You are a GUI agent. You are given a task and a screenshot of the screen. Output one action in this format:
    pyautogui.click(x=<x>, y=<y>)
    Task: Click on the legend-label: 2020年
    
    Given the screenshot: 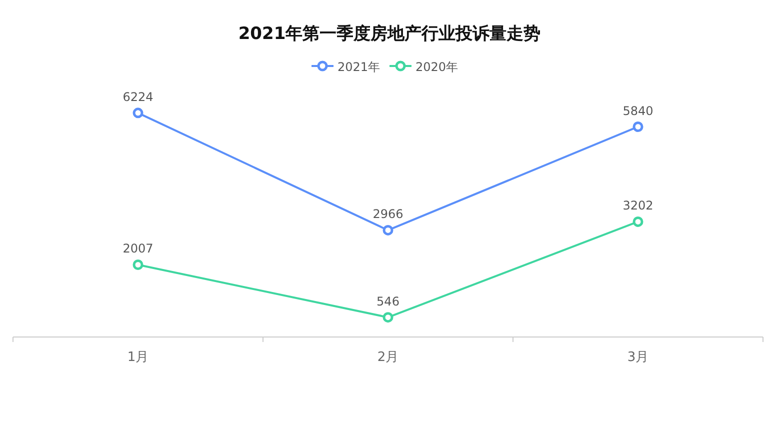 What is the action you would take?
    pyautogui.click(x=437, y=67)
    